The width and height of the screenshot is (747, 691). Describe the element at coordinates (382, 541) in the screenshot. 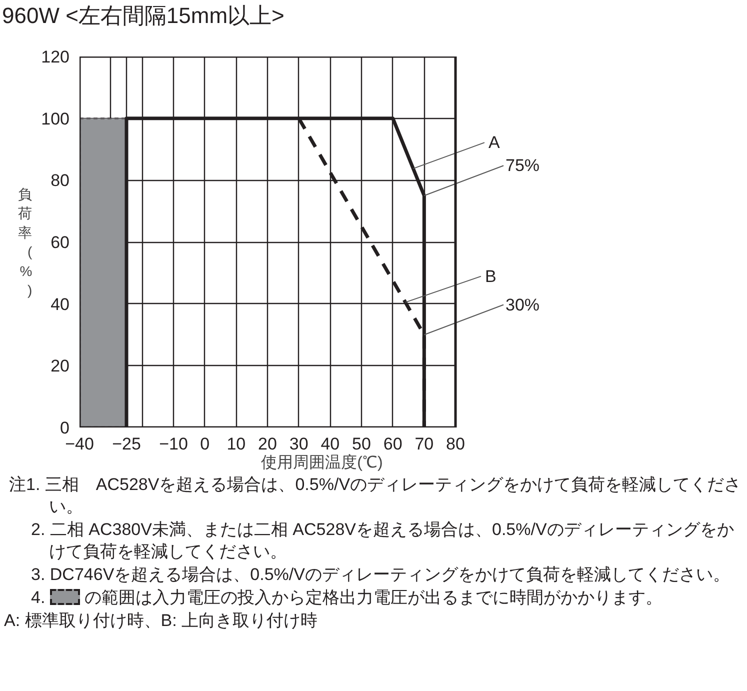

I see `text: 2. 二相 AC380V未満、または二相 AC528Vを超える場合は、0.5%/Vのディレーティングをかけて負荷を軽減してください。` at that location.